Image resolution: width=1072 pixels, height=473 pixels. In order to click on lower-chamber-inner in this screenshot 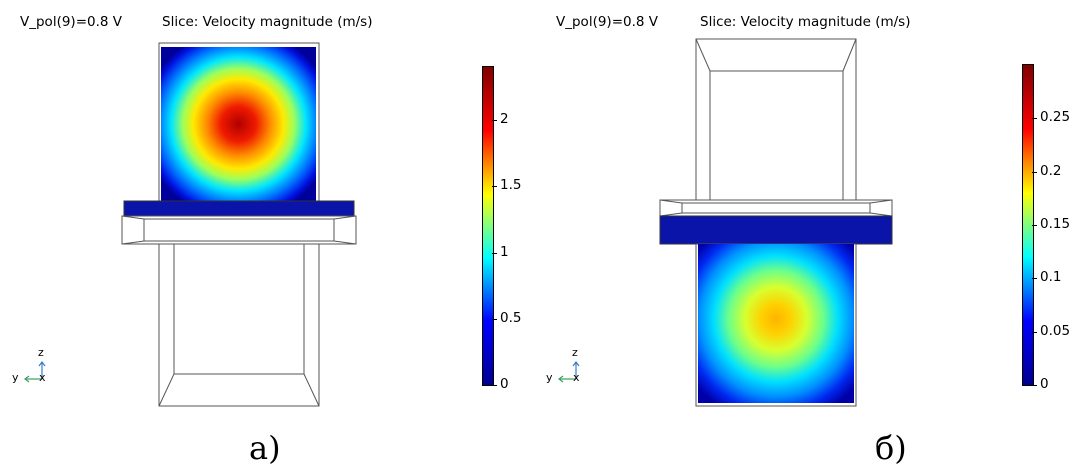, I will do `click(239, 309)`.